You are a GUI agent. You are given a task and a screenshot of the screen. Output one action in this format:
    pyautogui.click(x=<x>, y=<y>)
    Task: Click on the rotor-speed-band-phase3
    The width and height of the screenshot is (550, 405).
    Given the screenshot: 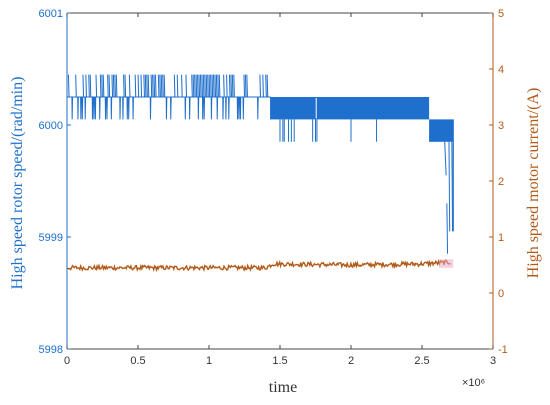 What is the action you would take?
    pyautogui.click(x=441, y=130)
    